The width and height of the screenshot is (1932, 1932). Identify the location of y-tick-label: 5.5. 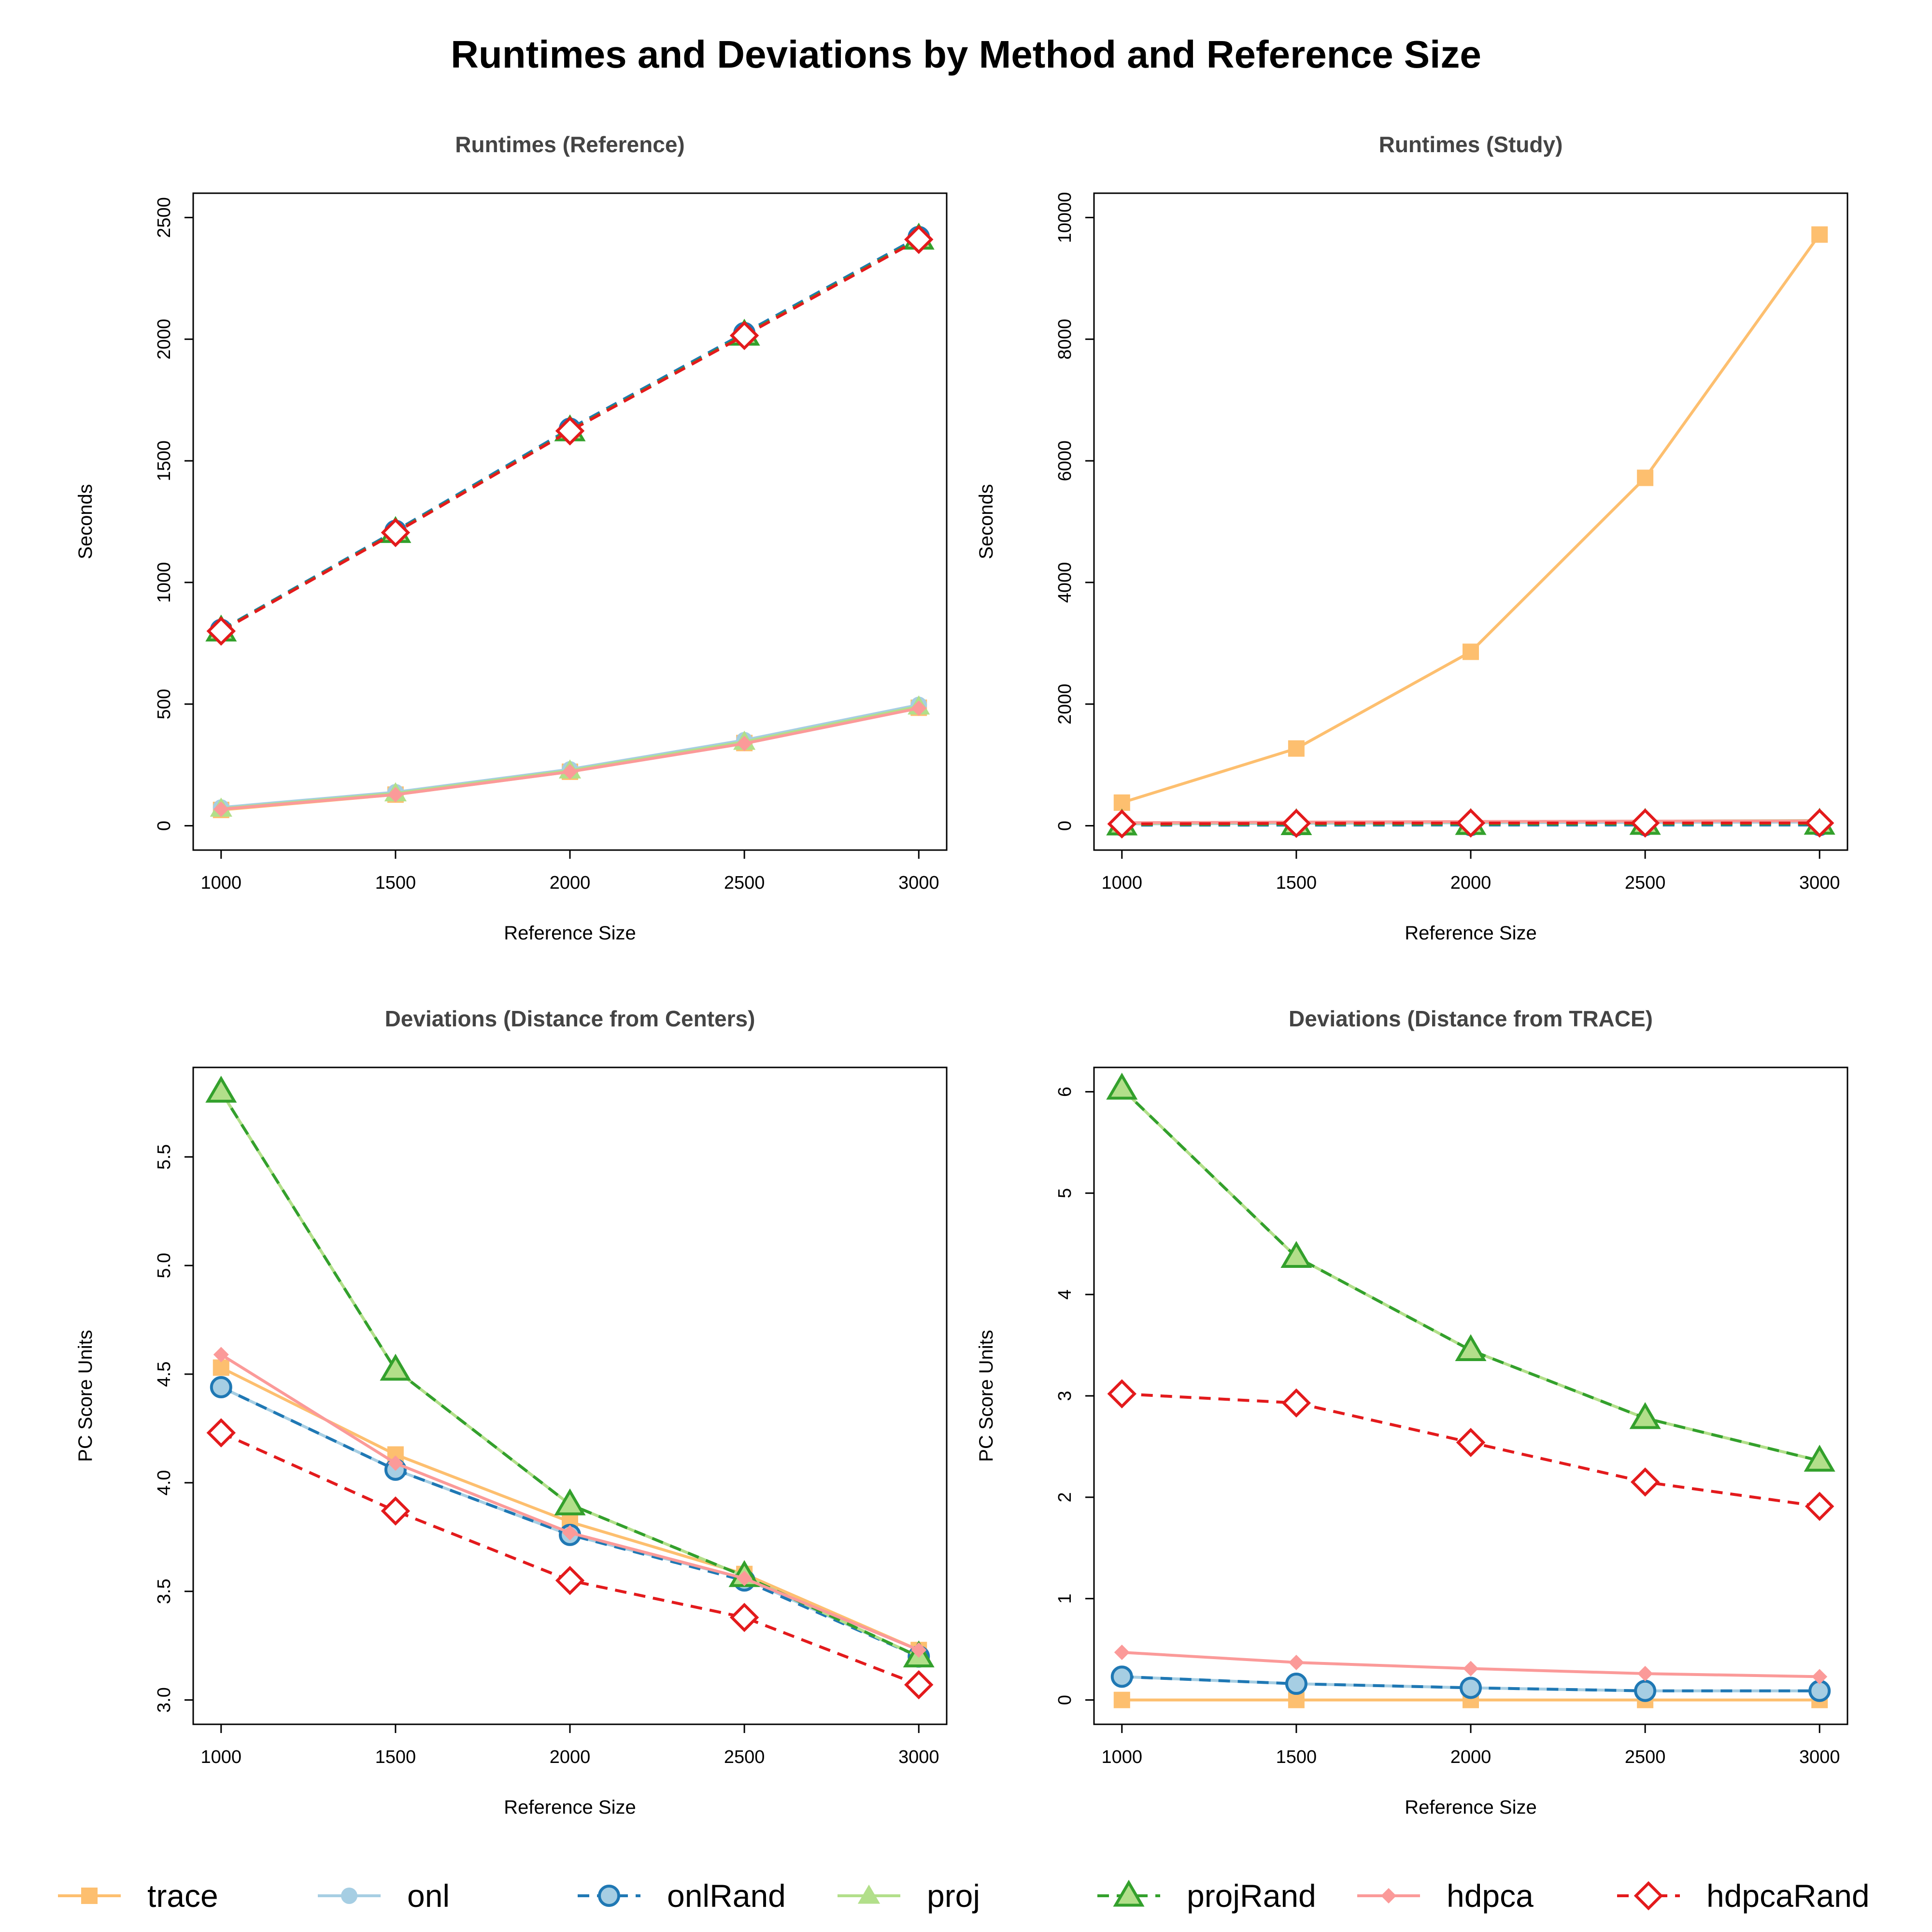
(164, 1157).